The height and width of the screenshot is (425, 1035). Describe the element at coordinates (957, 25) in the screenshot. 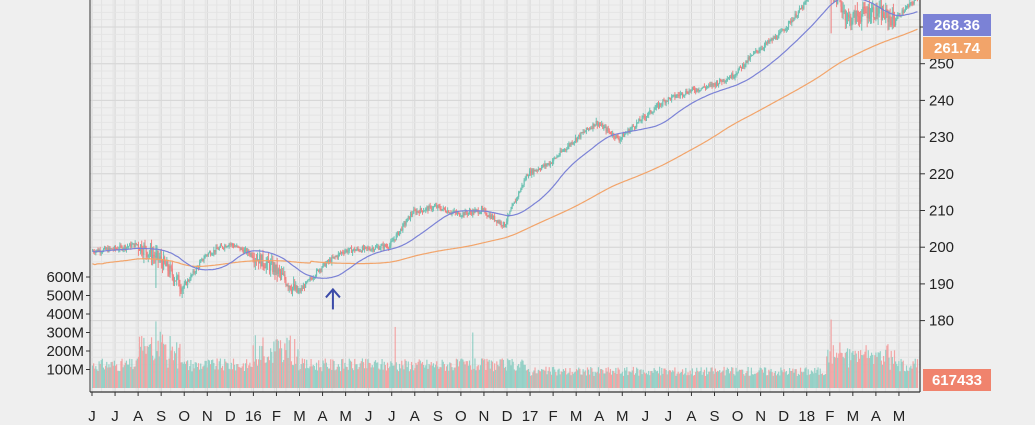

I see `ma-short-last-value: 268.36` at that location.